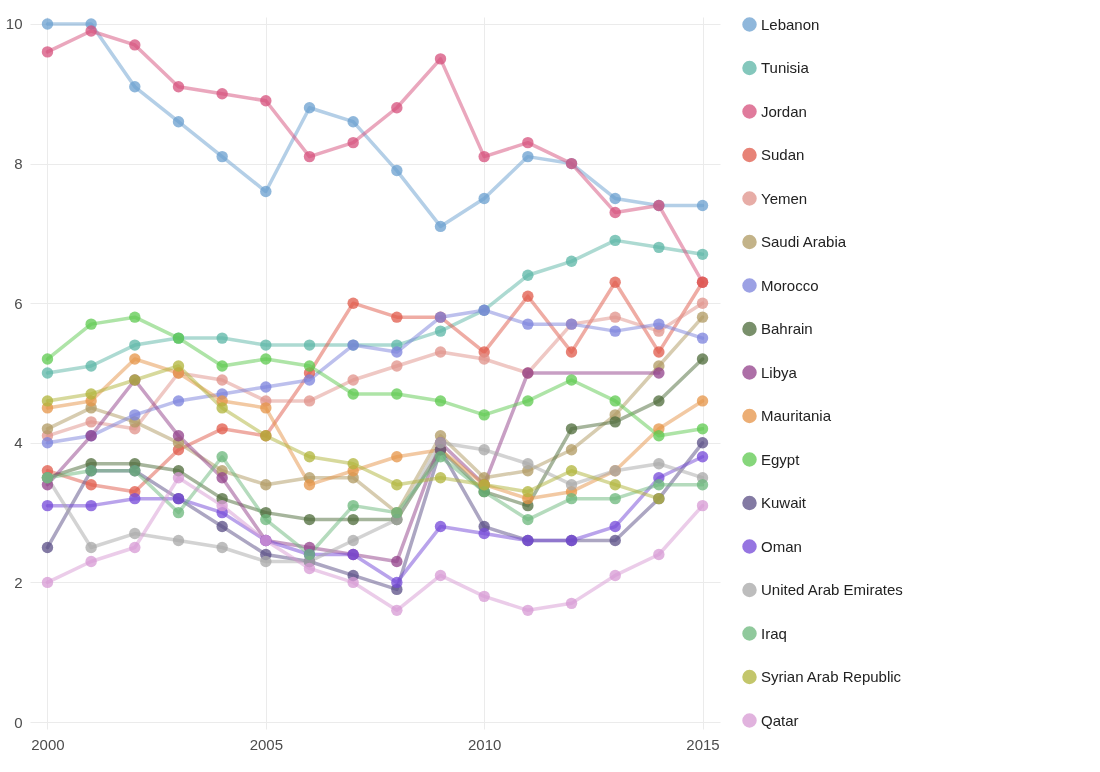  Describe the element at coordinates (18, 443) in the screenshot. I see `y-tick-label: 4` at that location.